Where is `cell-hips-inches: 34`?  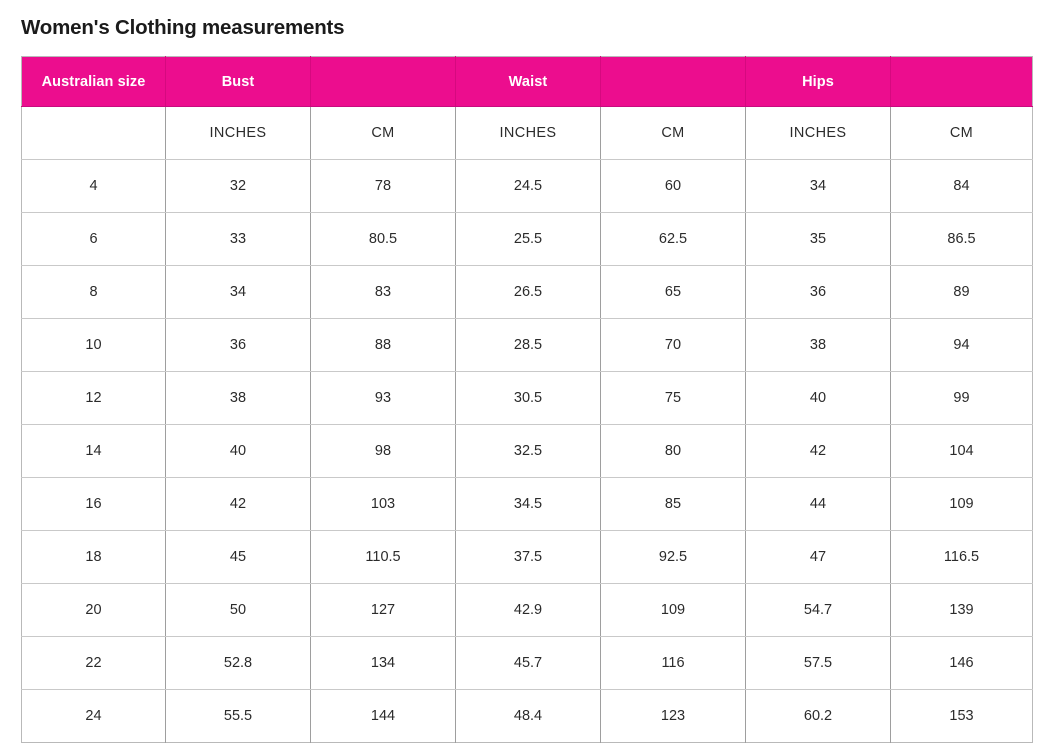
cell-hips-inches: 34 is located at coordinates (818, 186).